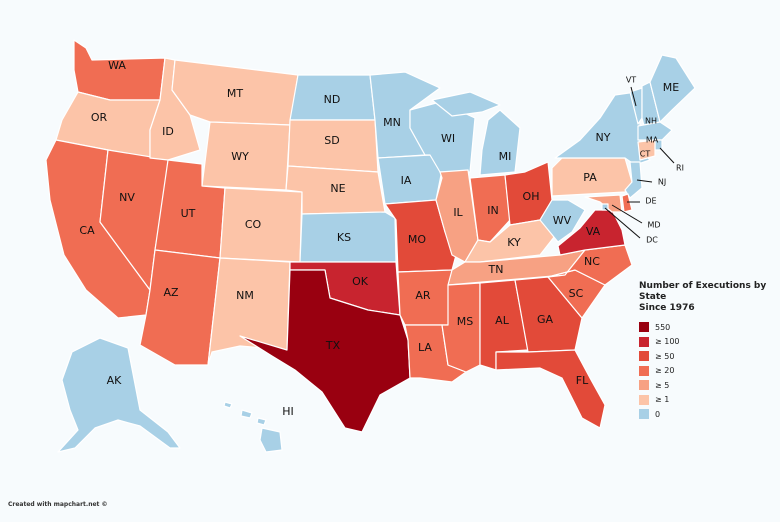 The height and width of the screenshot is (522, 780). What do you see at coordinates (653, 225) in the screenshot?
I see `label-MD: MD` at bounding box center [653, 225].